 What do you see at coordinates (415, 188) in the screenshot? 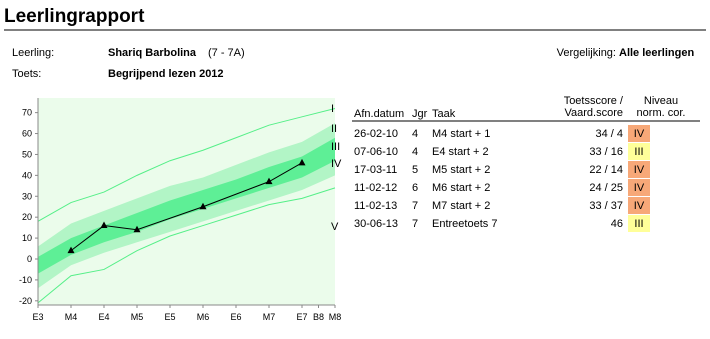
I see `cell: 6` at bounding box center [415, 188].